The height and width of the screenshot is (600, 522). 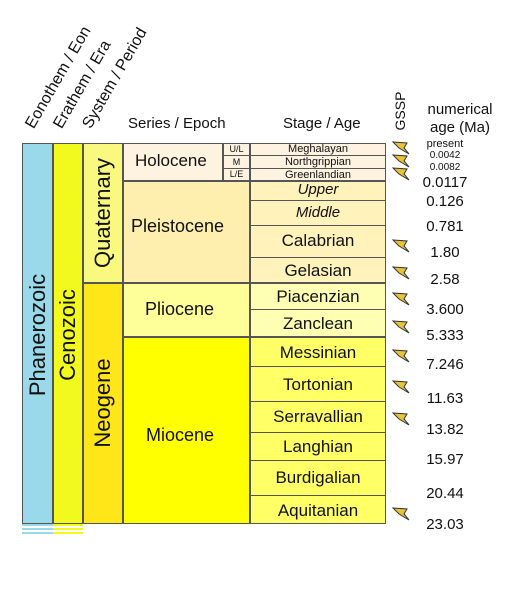 I want to click on stage-pliocene-block, so click(x=318, y=310).